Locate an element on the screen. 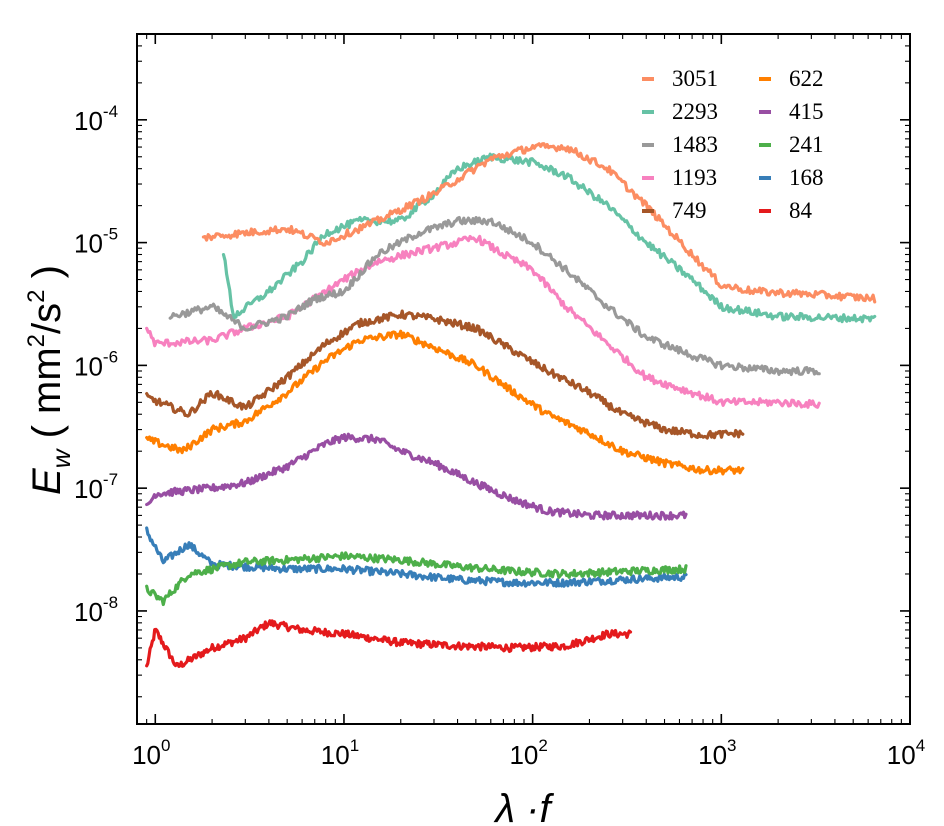  x-tick-label: 10⁴ is located at coordinates (906, 753).